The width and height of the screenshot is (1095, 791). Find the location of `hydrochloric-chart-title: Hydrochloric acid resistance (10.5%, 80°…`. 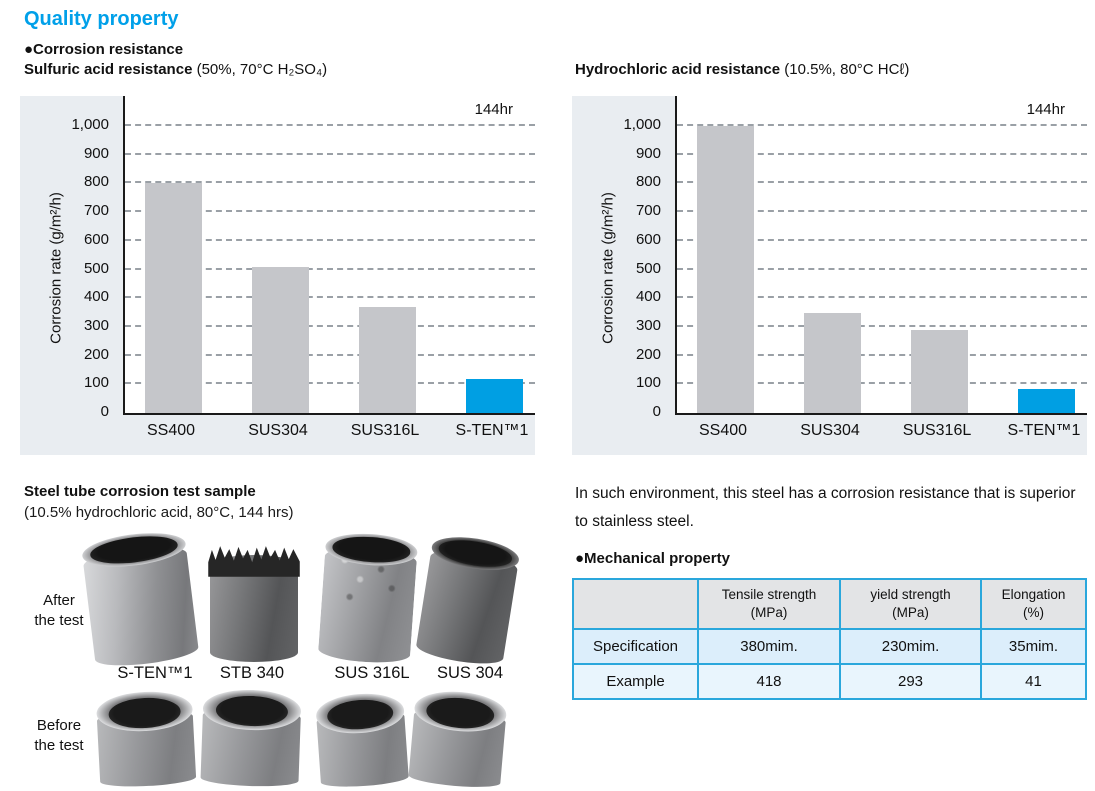

hydrochloric-chart-title: Hydrochloric acid resistance (10.5%, 80°… is located at coordinates (742, 69).